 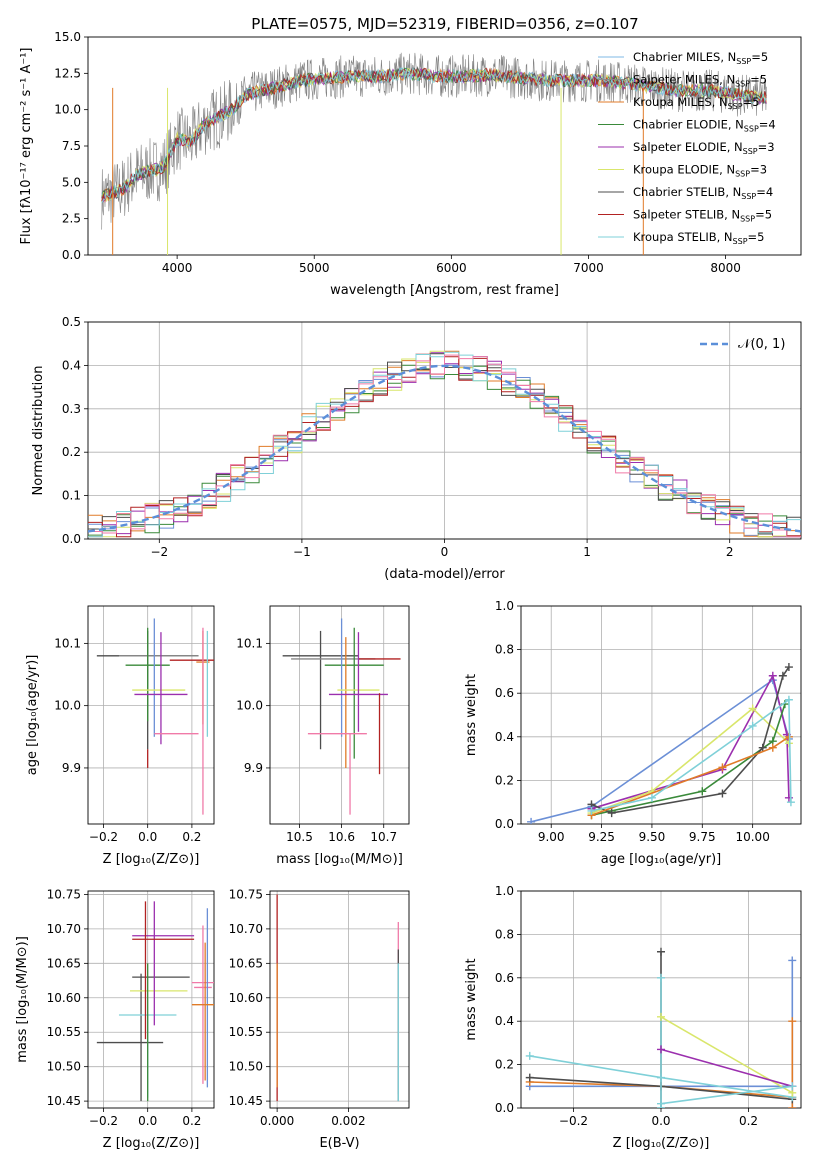 What do you see at coordinates (348, 1121) in the screenshot?
I see `x-tick-label: 0.002` at bounding box center [348, 1121].